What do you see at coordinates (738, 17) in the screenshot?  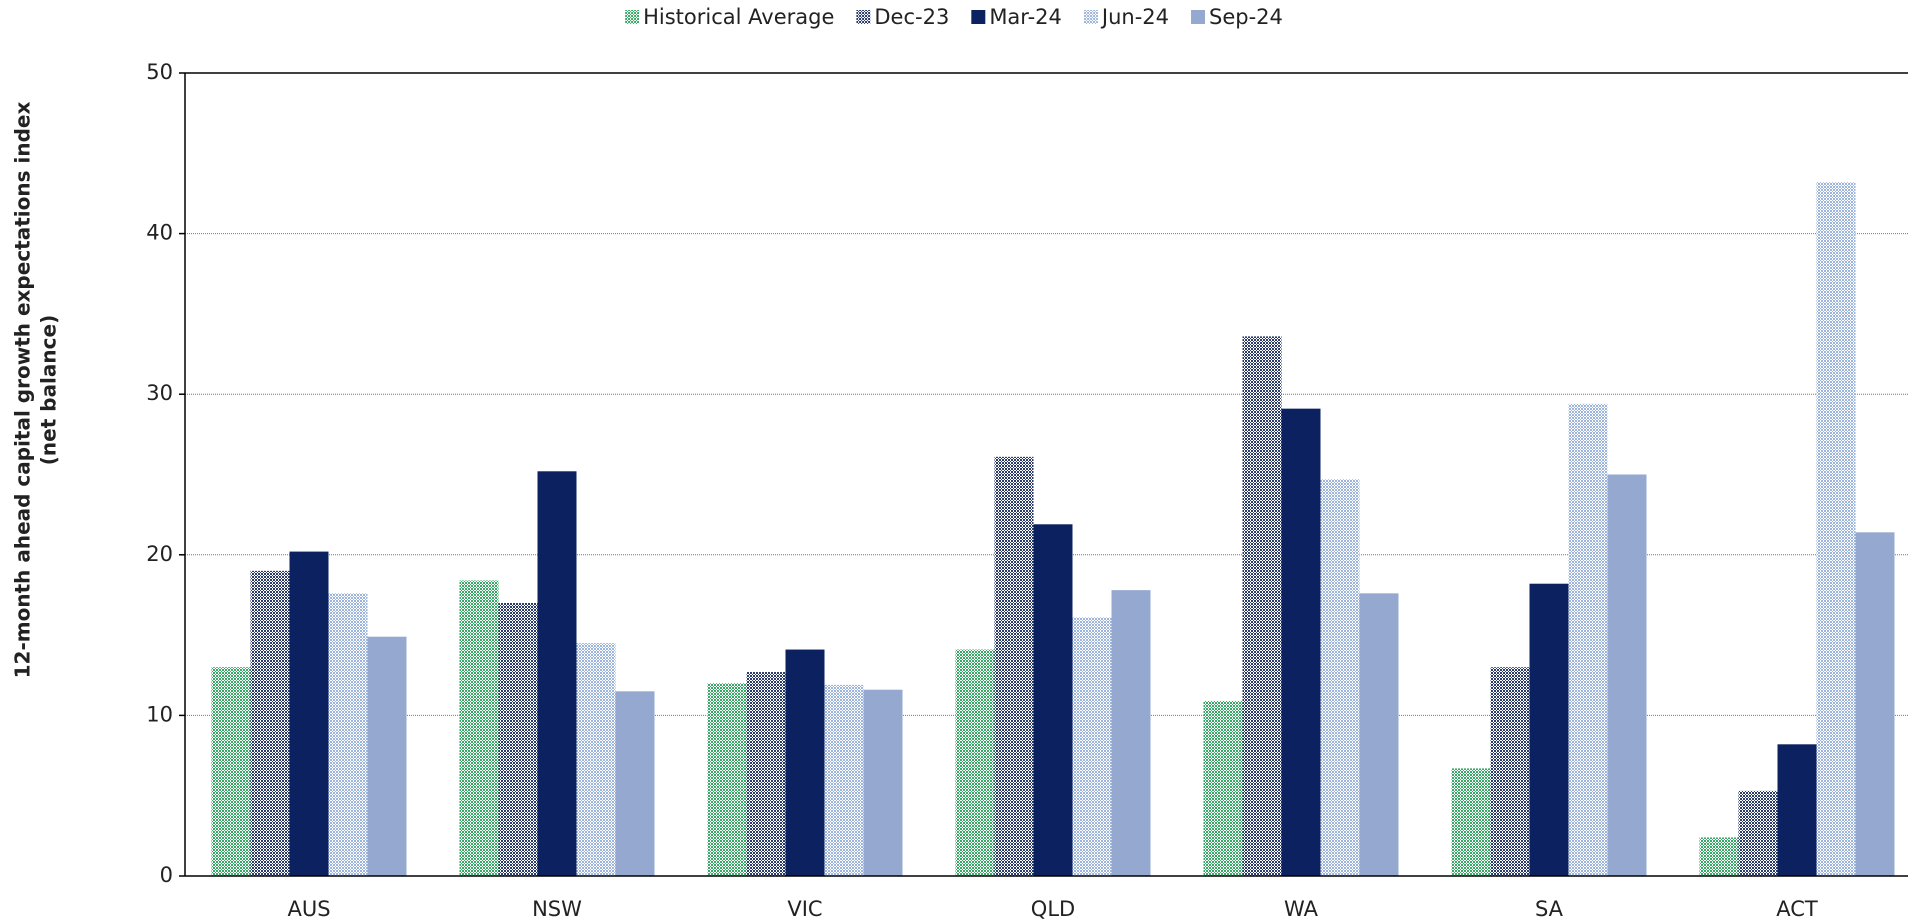 I see `legend-label: Historical Average` at bounding box center [738, 17].